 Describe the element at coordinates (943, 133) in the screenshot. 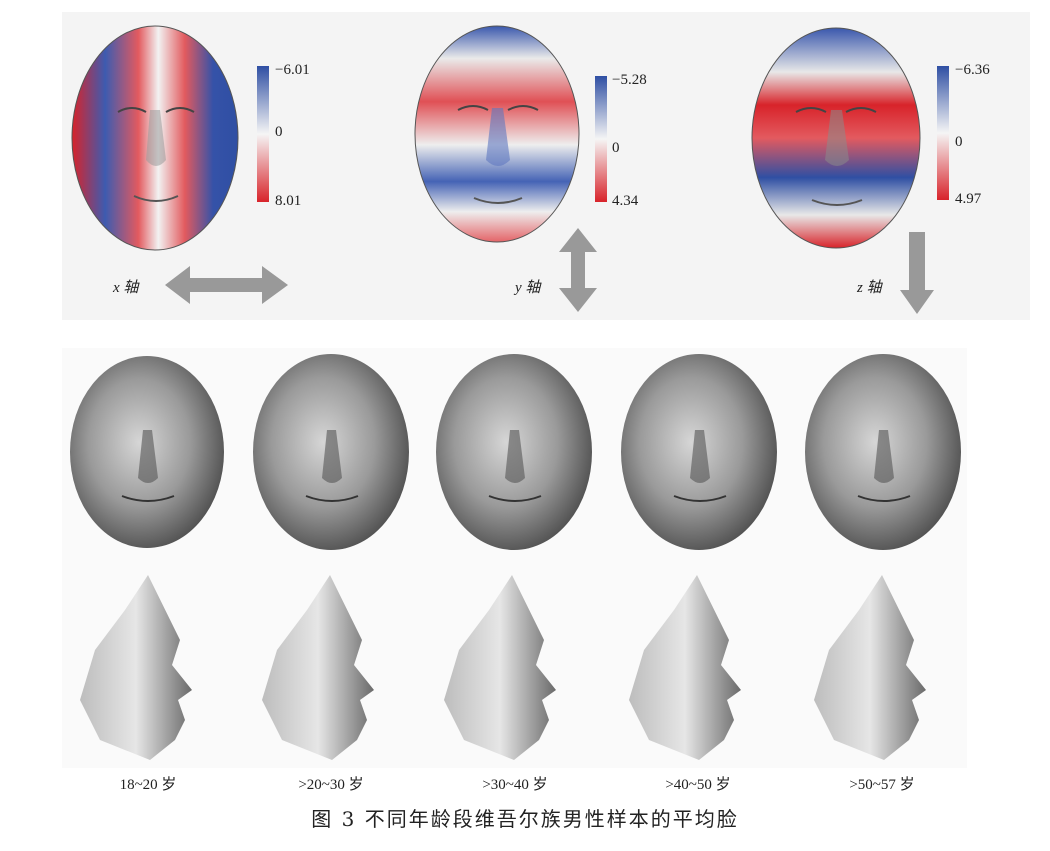

I see `colorbar-z` at that location.